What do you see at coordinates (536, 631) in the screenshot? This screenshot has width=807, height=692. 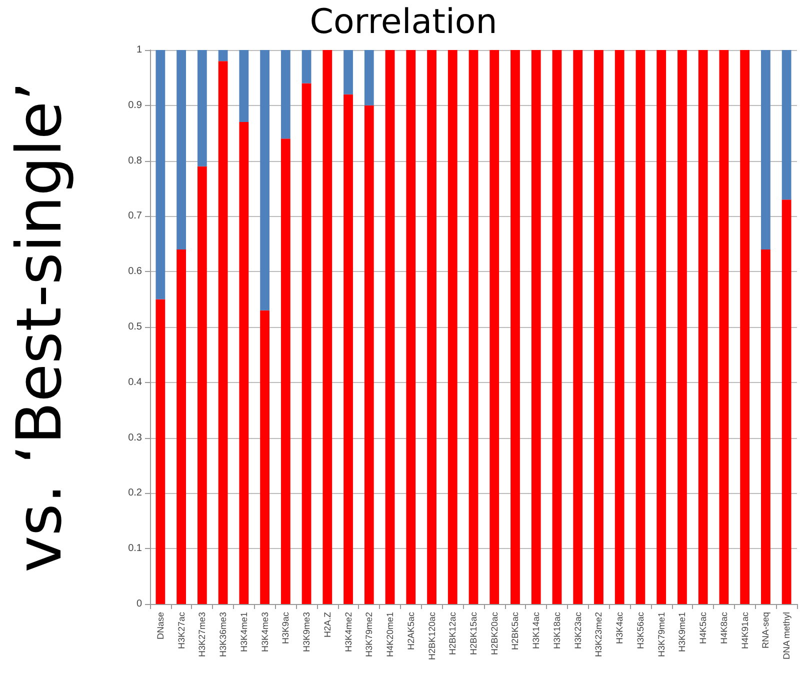 I see `x-tick-label: H3K14ac` at bounding box center [536, 631].